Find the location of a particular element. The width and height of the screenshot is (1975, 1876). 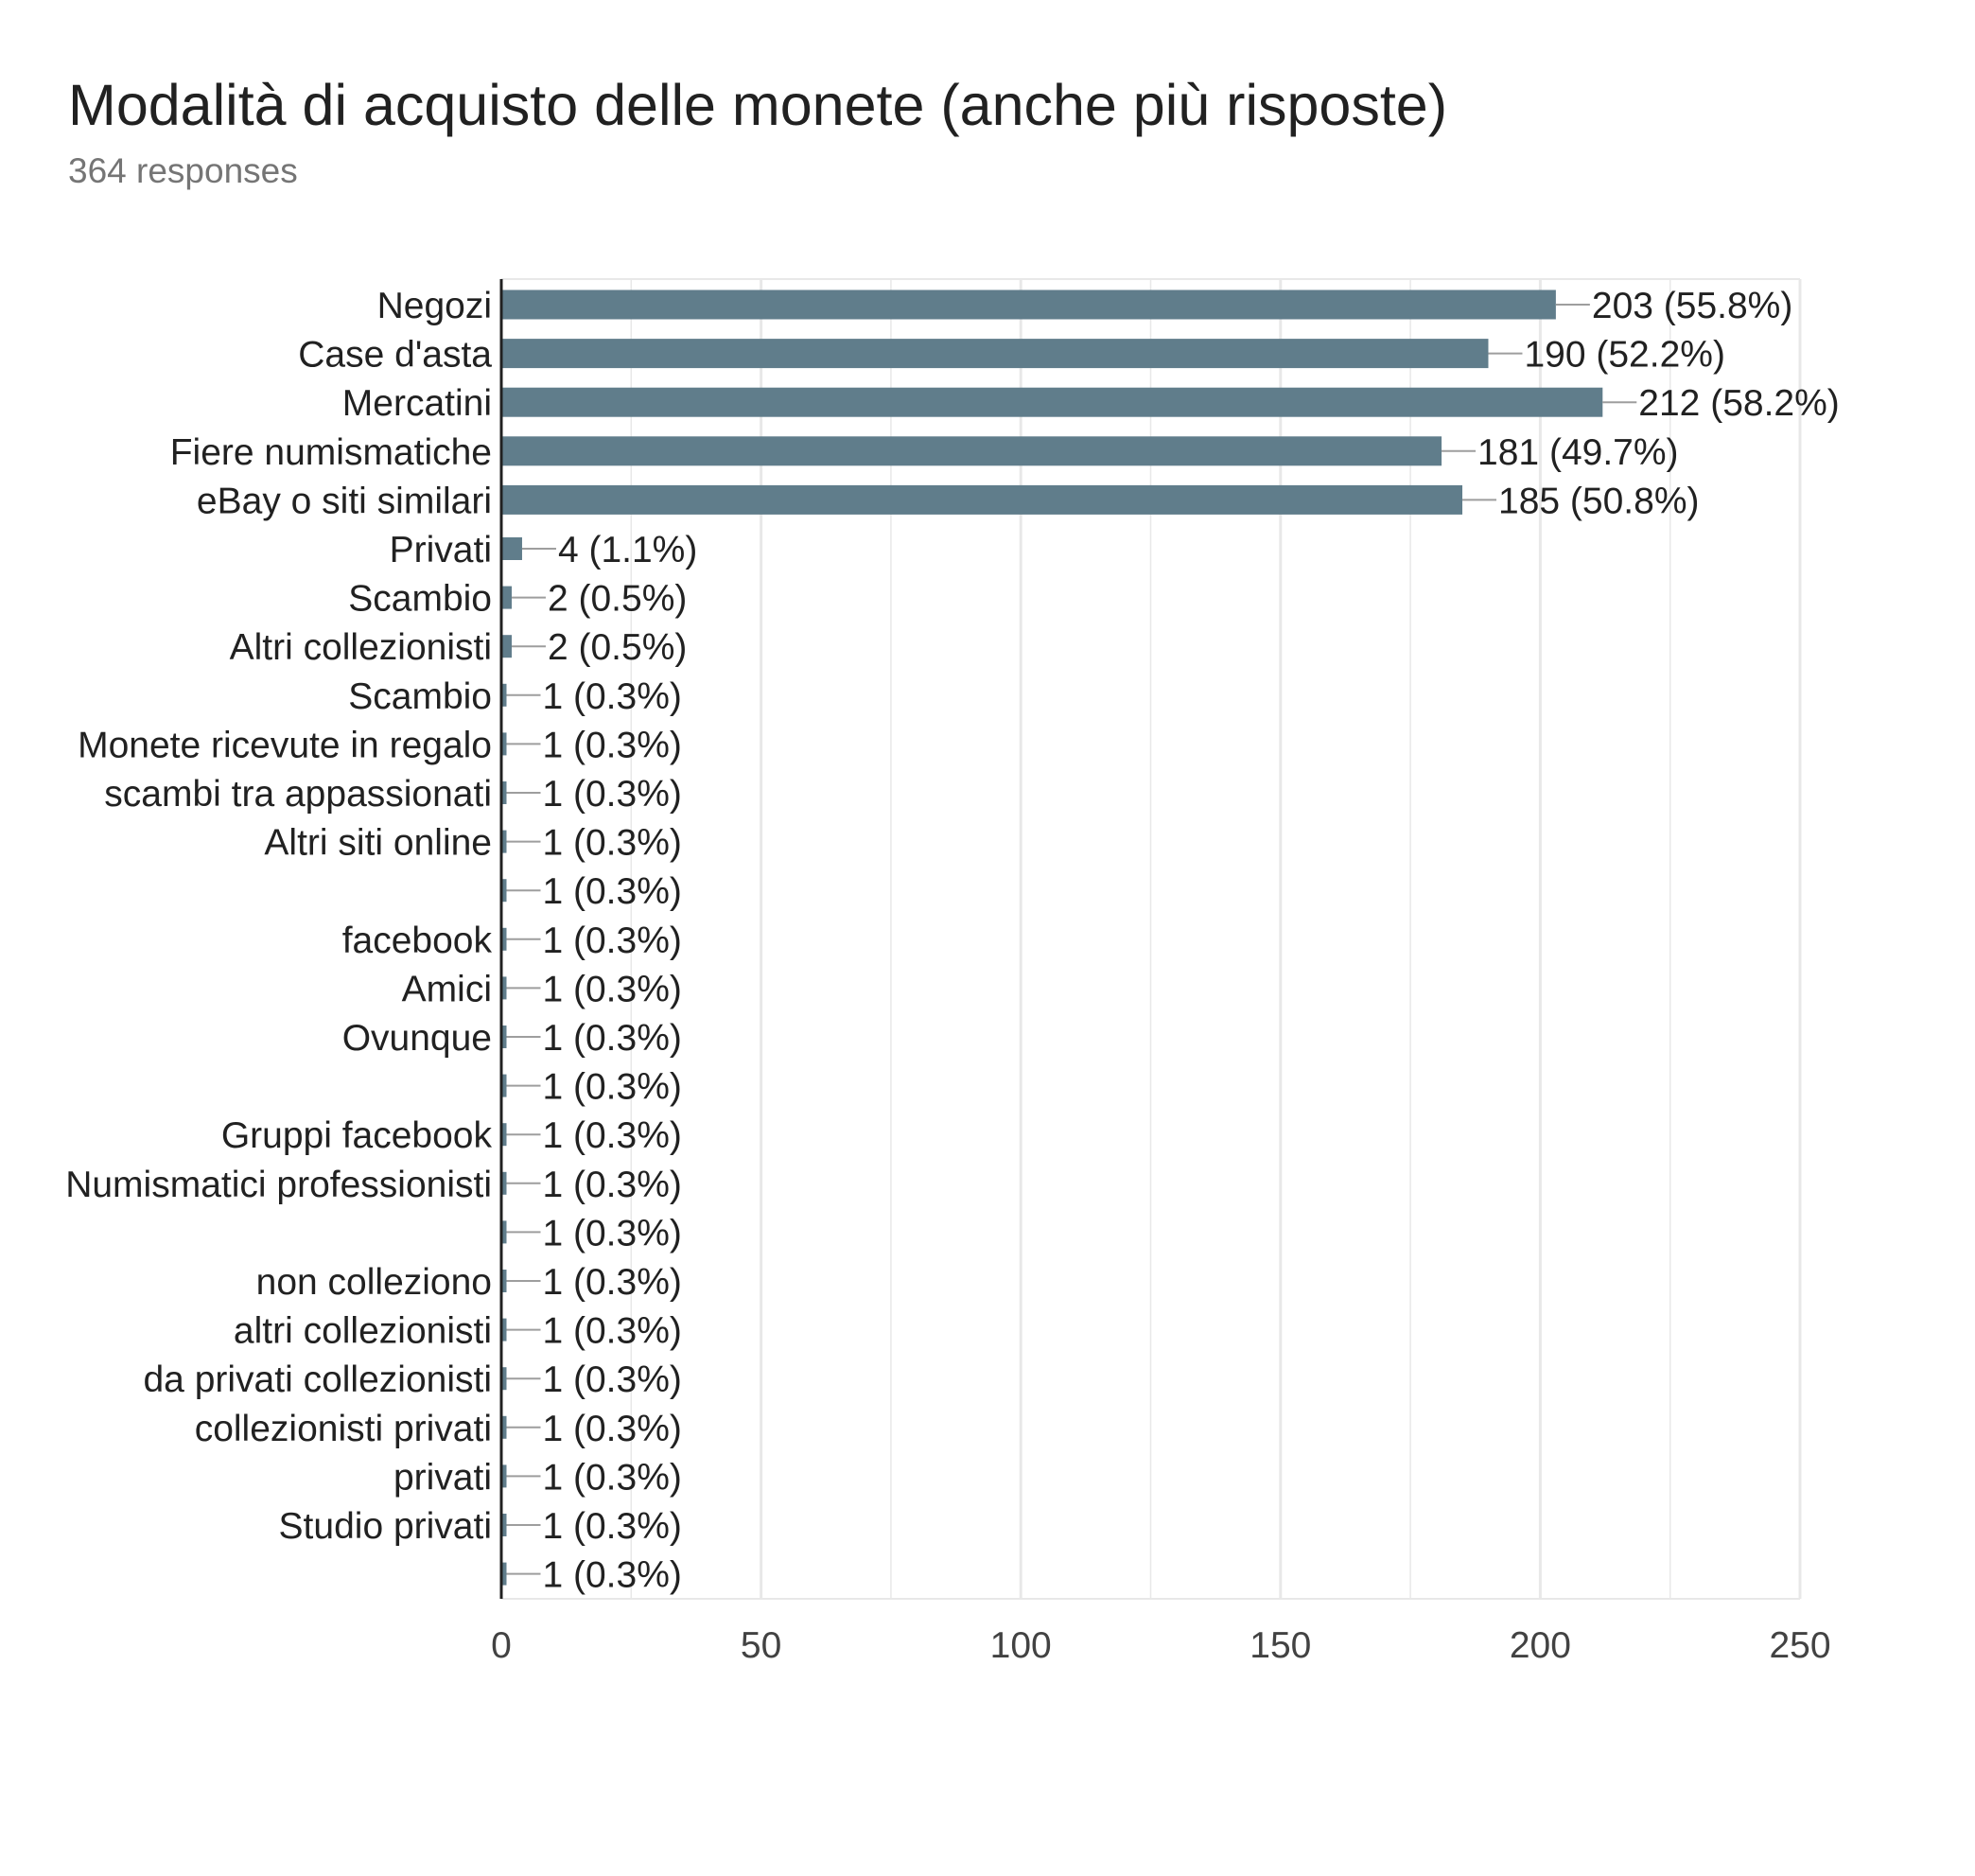

category-label: non colleziono is located at coordinates (374, 1282).